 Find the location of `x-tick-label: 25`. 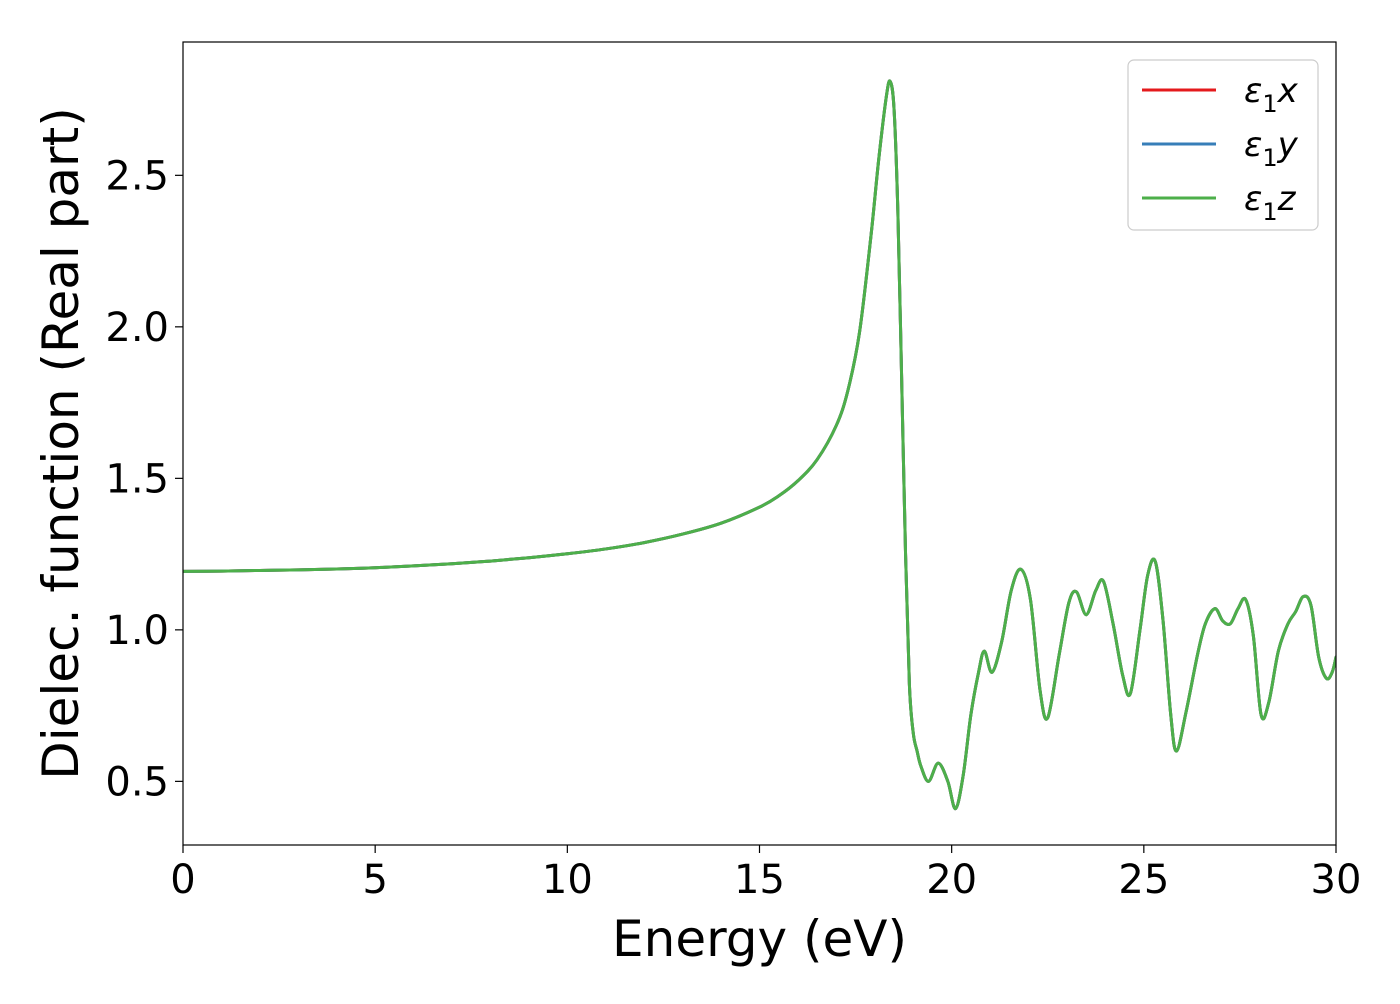

x-tick-label: 25 is located at coordinates (1143, 880).